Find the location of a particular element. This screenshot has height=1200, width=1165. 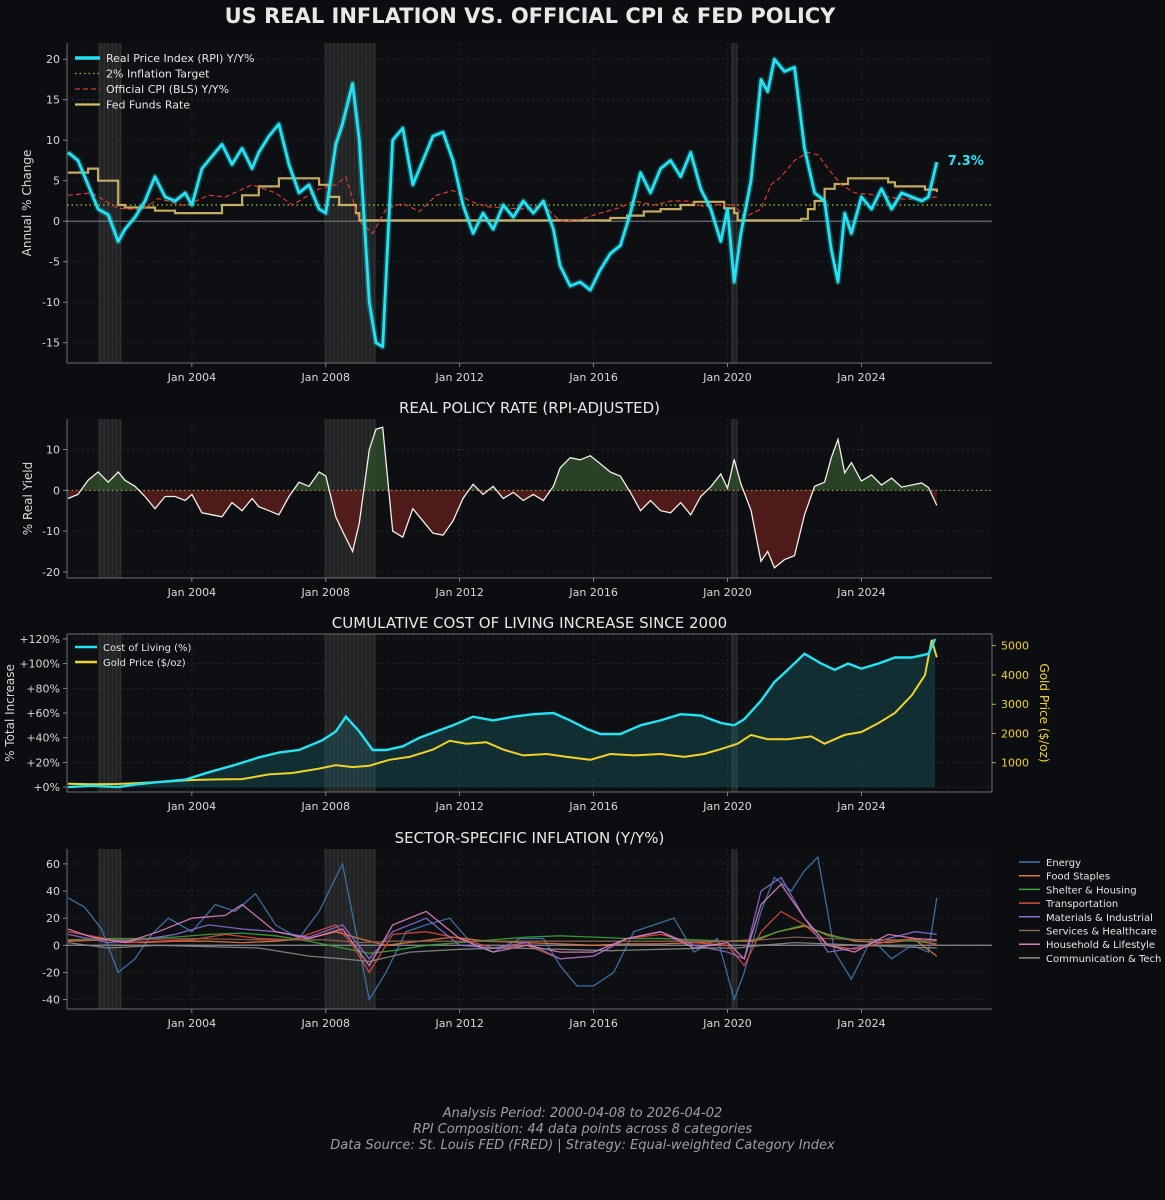

real-rate-x-tick-label: Jan 2008 is located at coordinates (325, 592).